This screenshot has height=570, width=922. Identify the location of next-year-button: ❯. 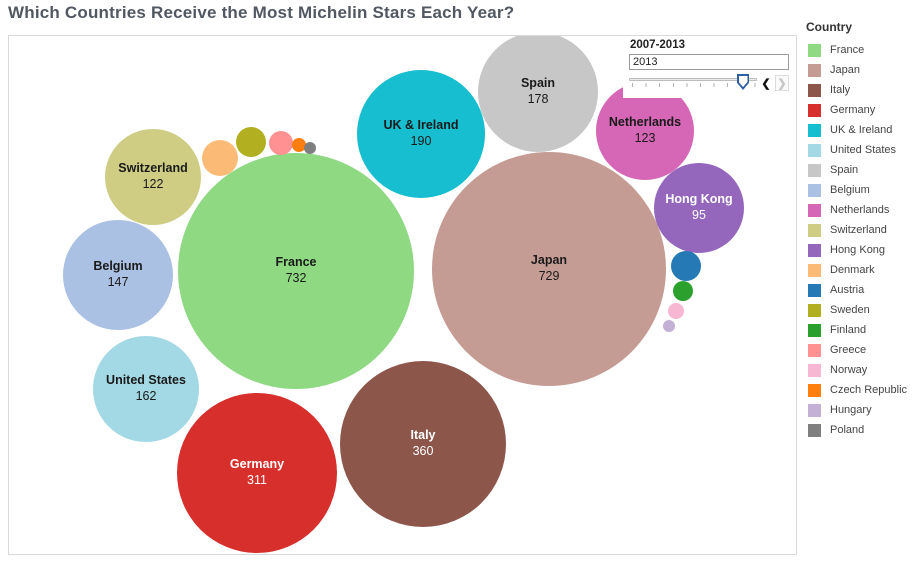
(782, 83).